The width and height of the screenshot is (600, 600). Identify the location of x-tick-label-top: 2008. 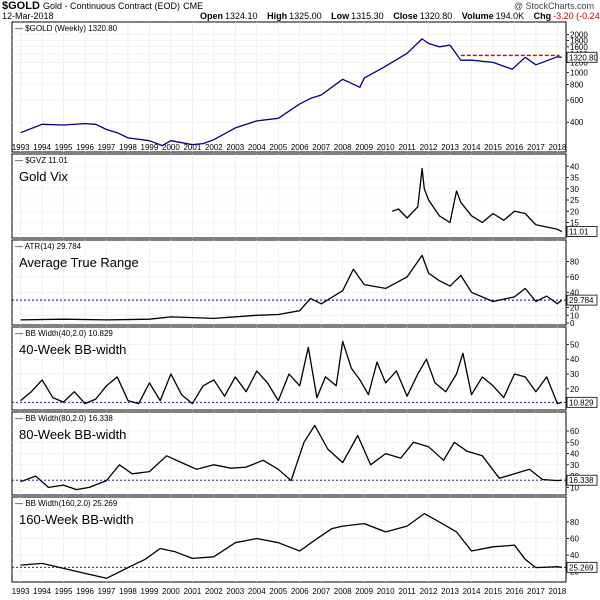
(343, 147).